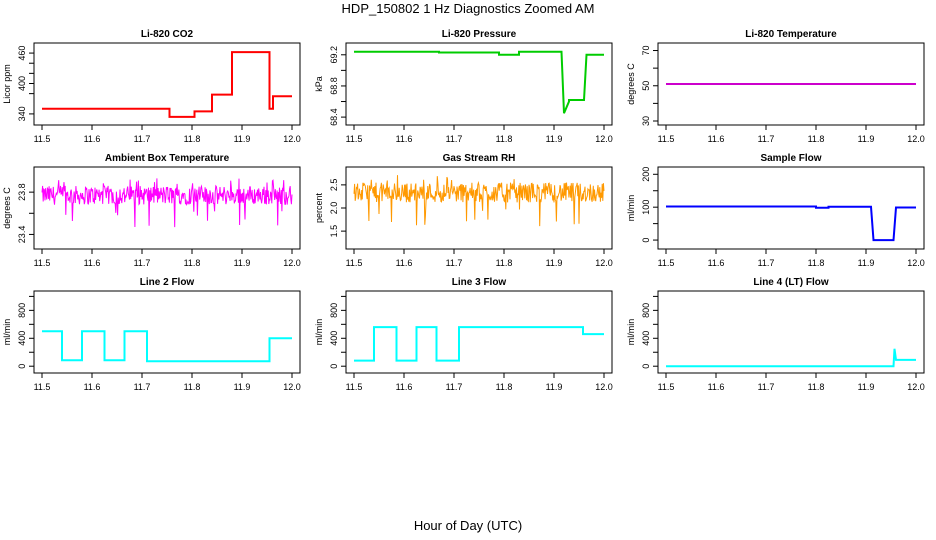 The height and width of the screenshot is (540, 936). What do you see at coordinates (167, 34) in the screenshot?
I see `panel-title: Li-820 CO2` at bounding box center [167, 34].